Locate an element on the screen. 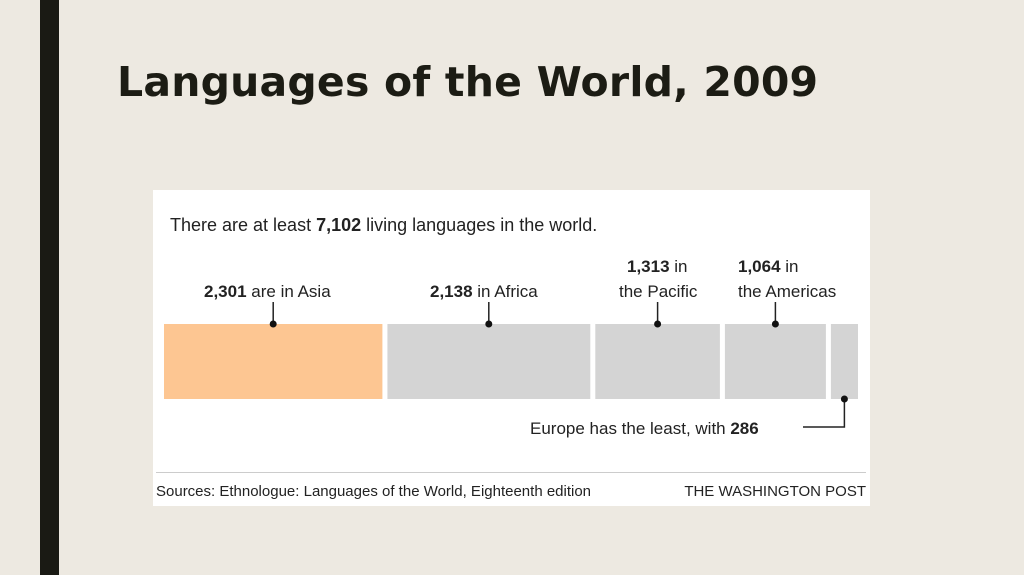 The height and width of the screenshot is (575, 1024). label-americas-region: the Americas is located at coordinates (787, 291).